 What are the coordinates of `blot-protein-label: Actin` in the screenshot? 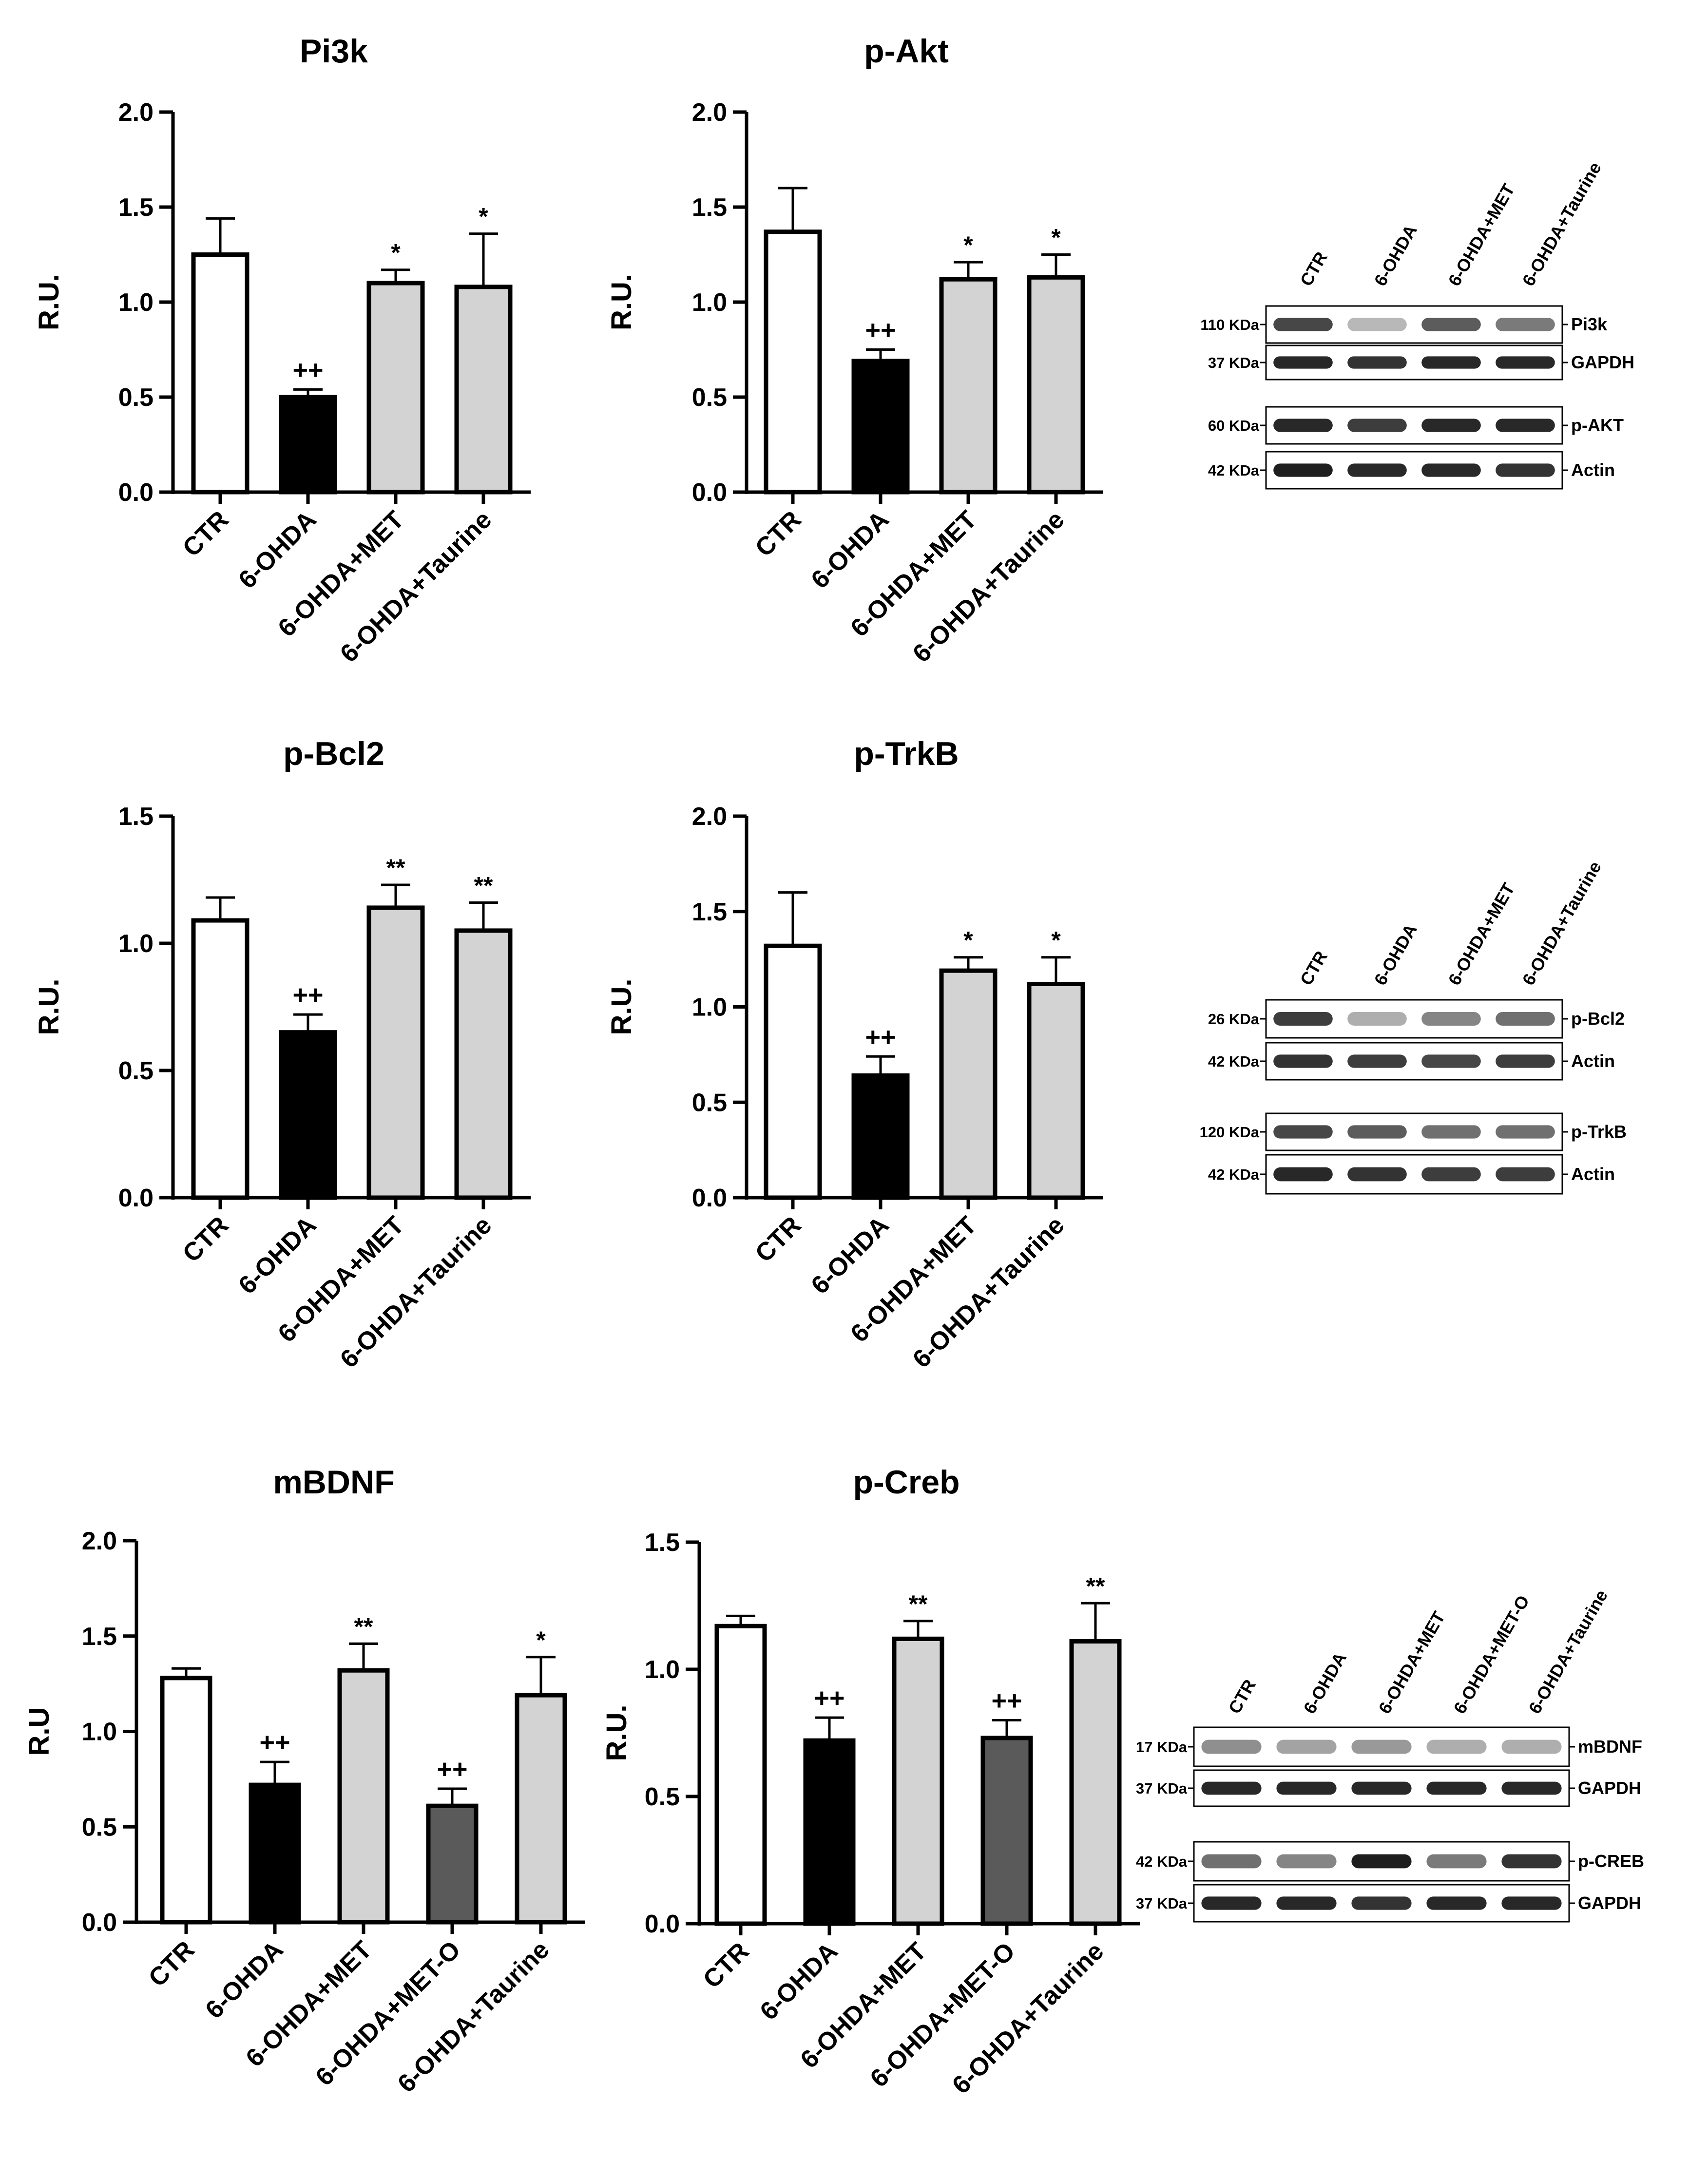 It's located at (1593, 1061).